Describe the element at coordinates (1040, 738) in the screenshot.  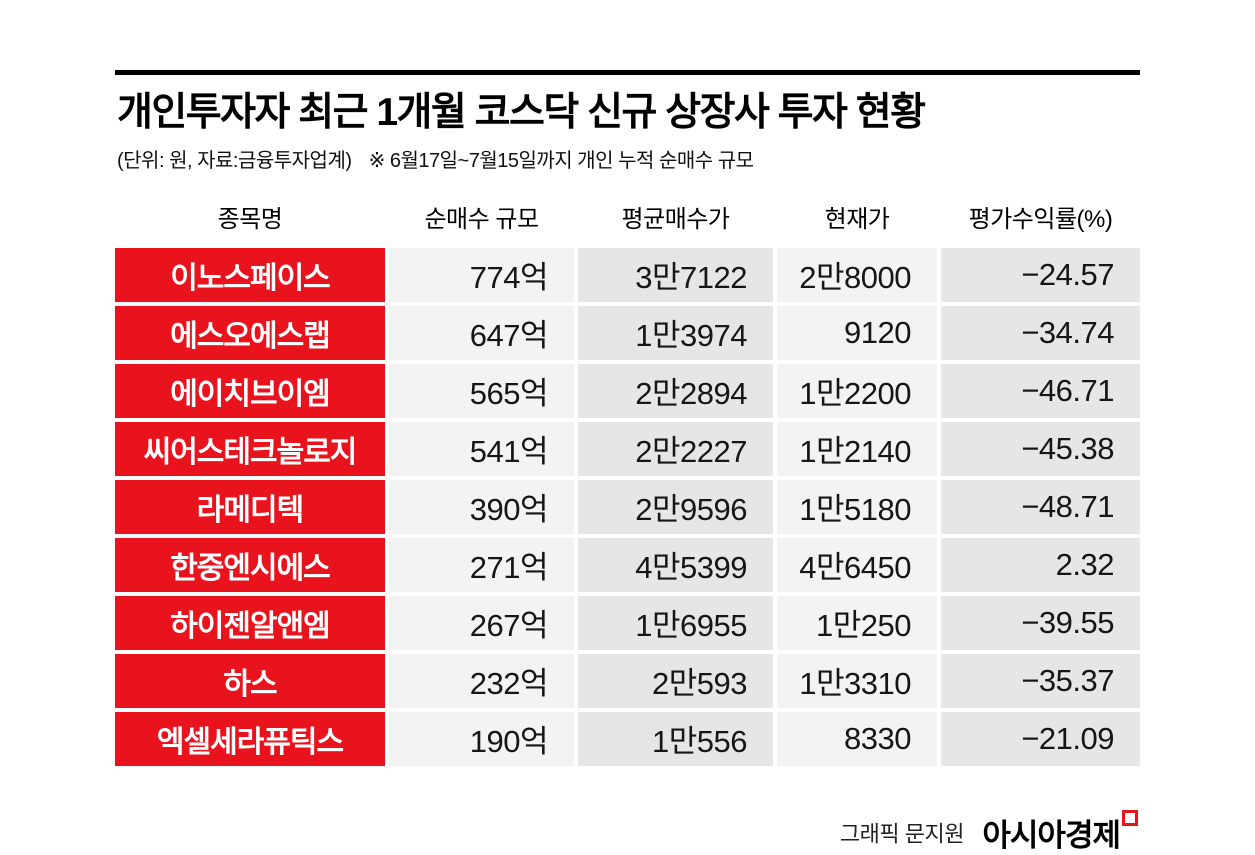
I see `return-cell: −21.09` at that location.